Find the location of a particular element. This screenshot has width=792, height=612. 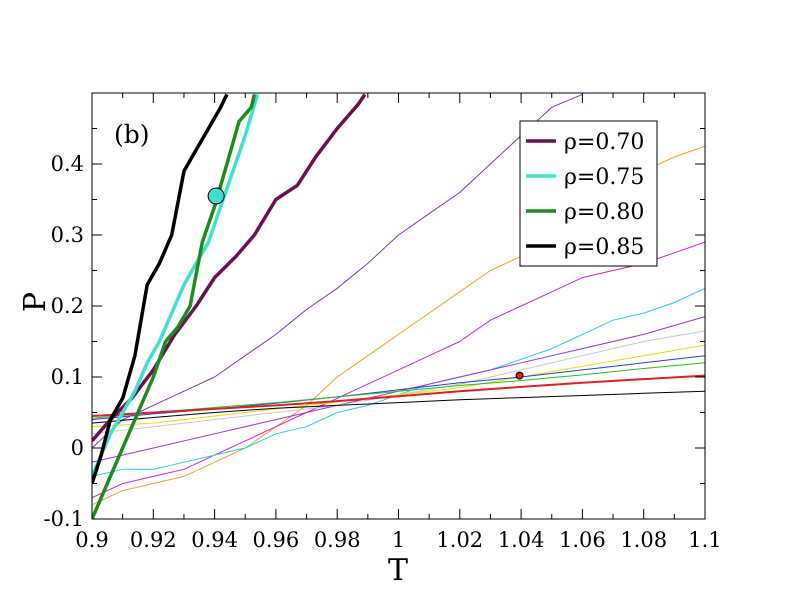

marker-layer is located at coordinates (365, 283).